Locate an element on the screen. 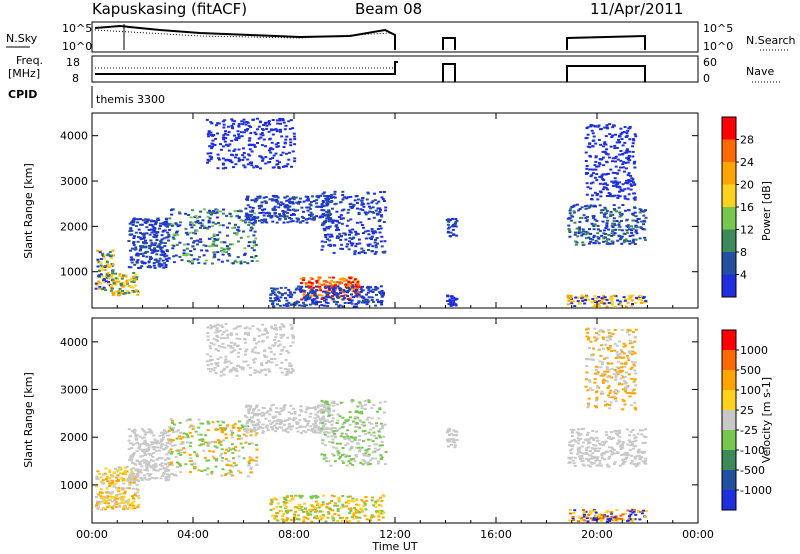  cpid-value: themis 3300 is located at coordinates (130, 99).